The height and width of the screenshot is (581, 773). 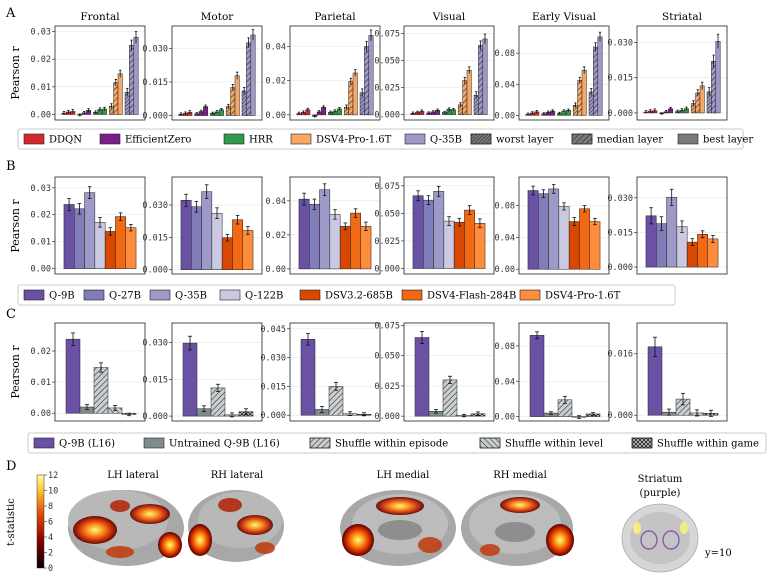 I want to click on legend-label: DSV3.2-685B, so click(x=359, y=296).